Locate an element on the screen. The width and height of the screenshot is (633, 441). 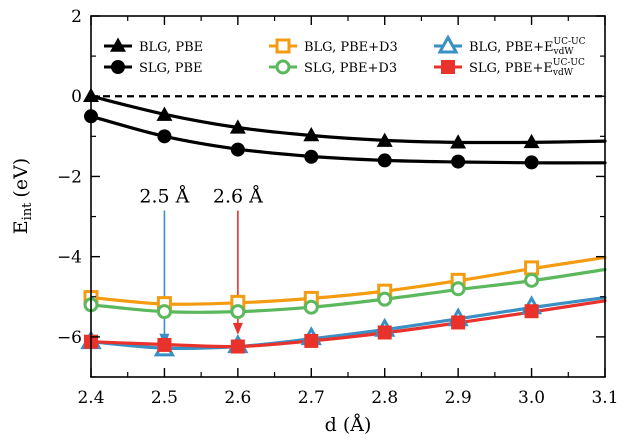
y-tick-label: 0 is located at coordinates (76, 97).